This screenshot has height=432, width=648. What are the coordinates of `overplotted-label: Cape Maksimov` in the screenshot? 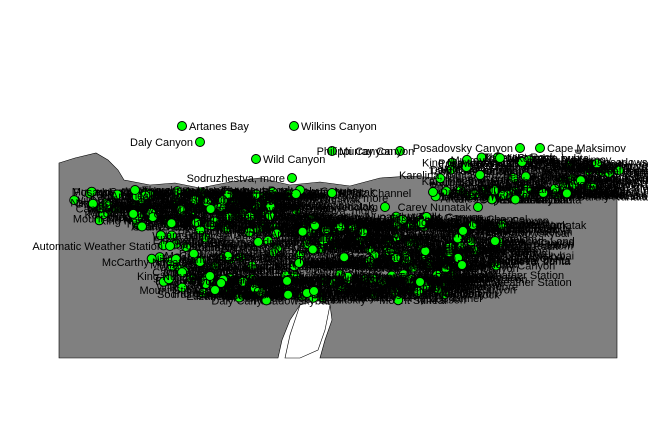 It's located at (357, 298).